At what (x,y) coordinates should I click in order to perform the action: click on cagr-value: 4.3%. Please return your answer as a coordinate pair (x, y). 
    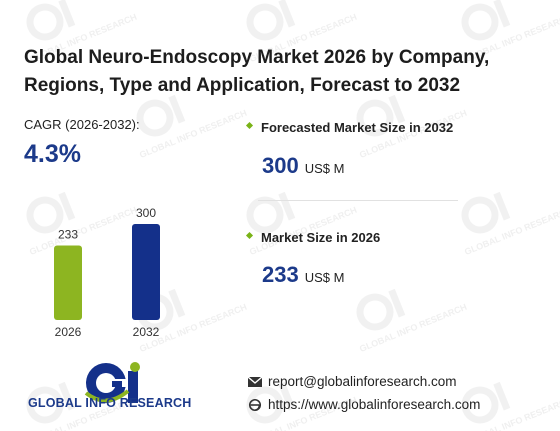
    Looking at the image, I should click on (52, 154).